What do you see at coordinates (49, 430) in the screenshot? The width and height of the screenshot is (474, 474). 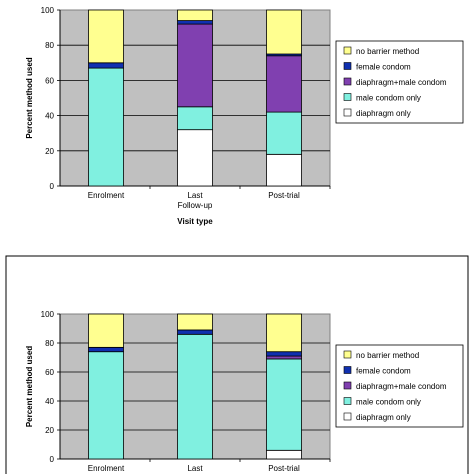 I see `panel-2-y-tick-label: 20` at bounding box center [49, 430].